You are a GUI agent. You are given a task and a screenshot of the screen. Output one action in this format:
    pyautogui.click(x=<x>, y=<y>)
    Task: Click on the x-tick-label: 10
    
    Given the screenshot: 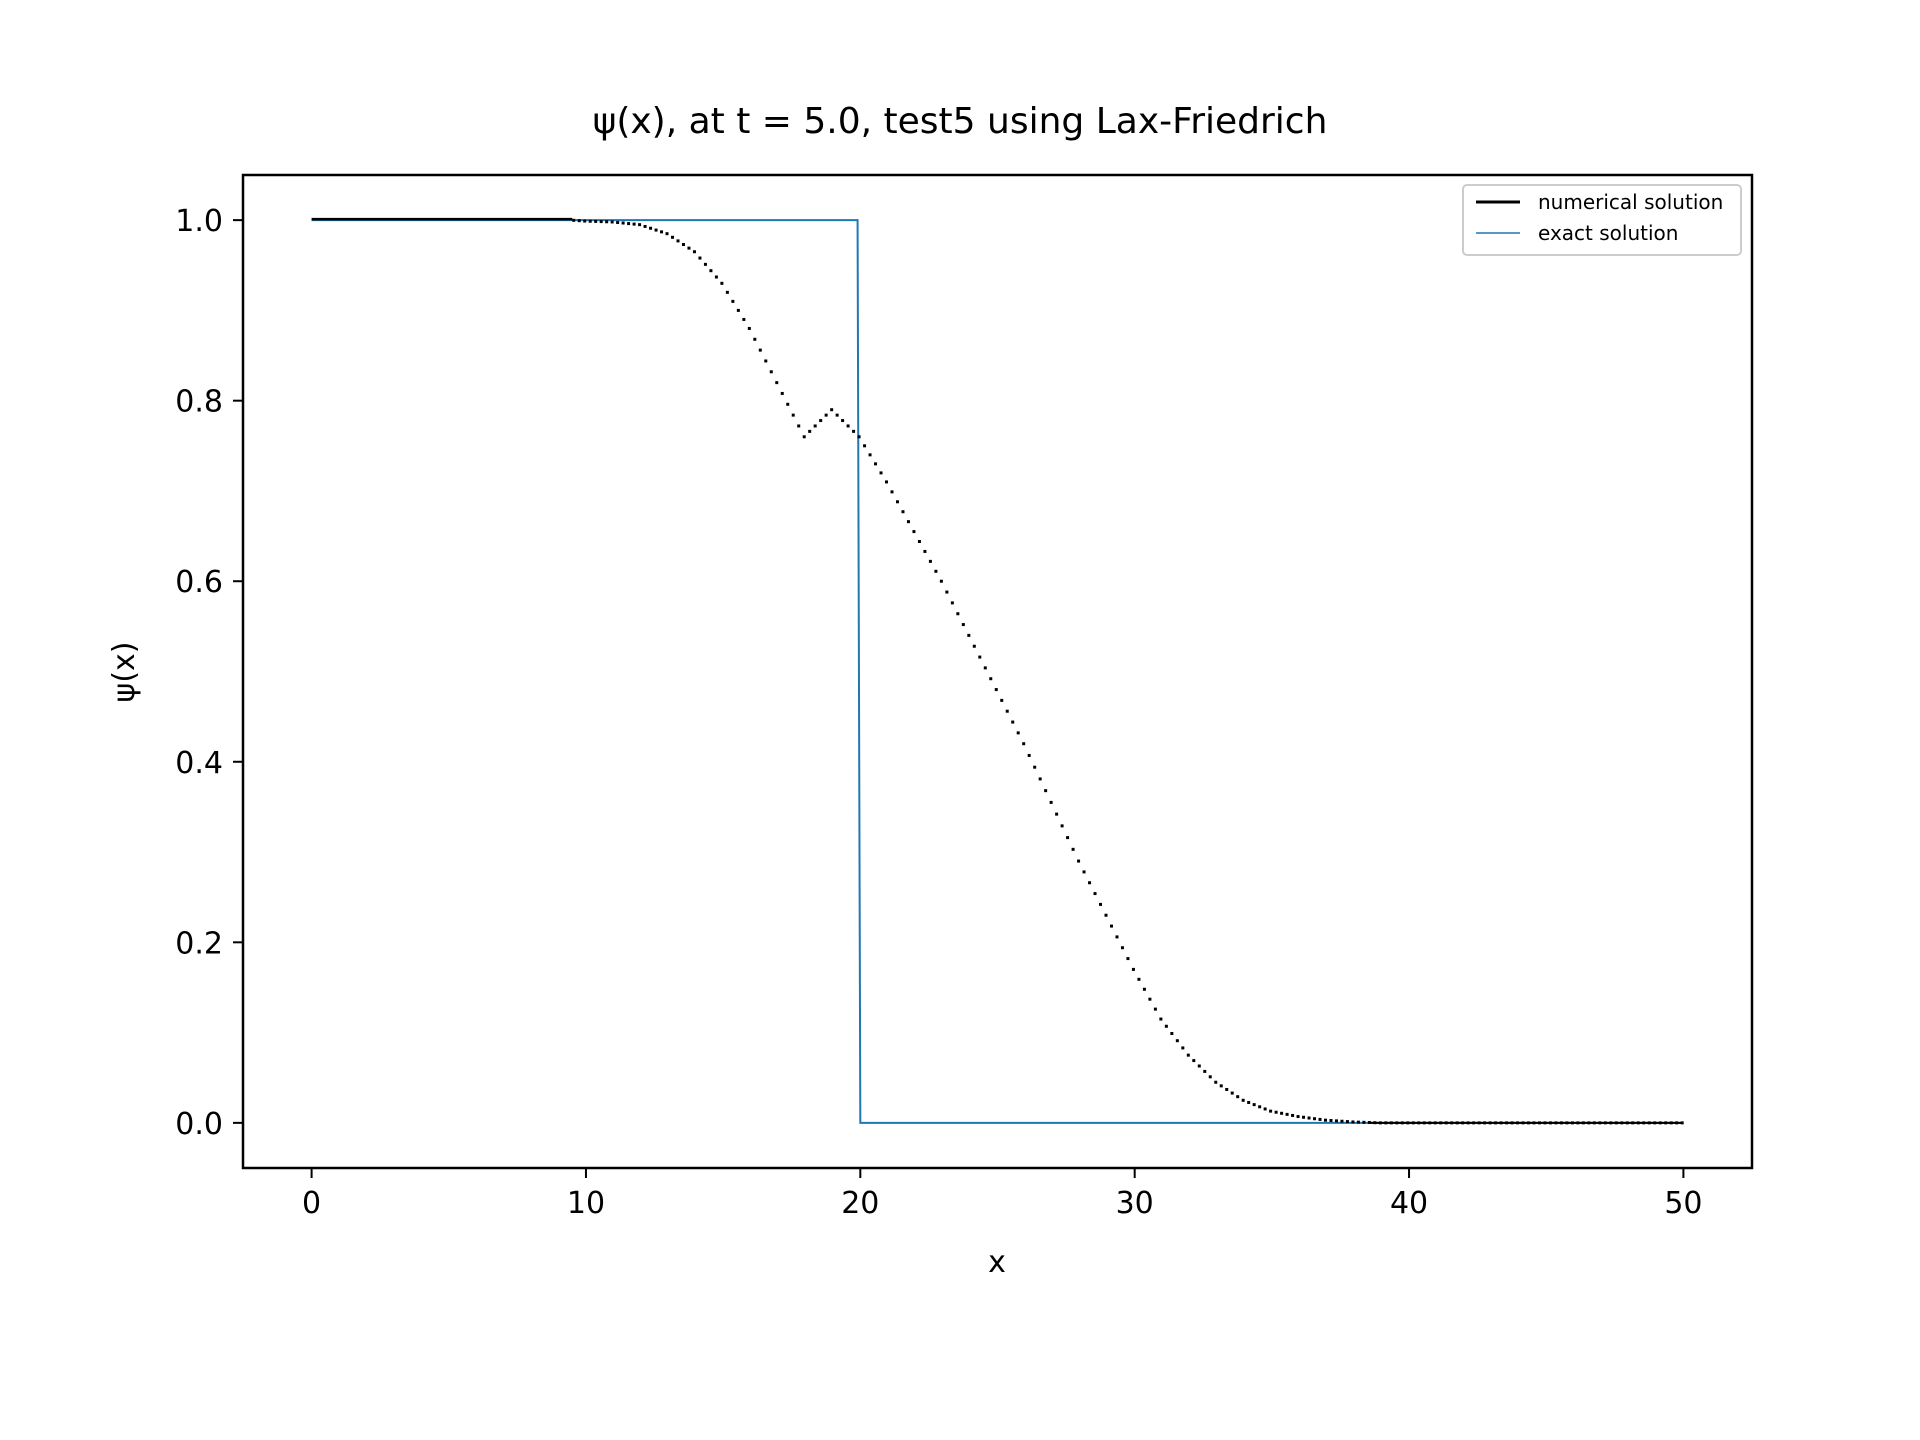 What is the action you would take?
    pyautogui.click(x=586, y=1203)
    